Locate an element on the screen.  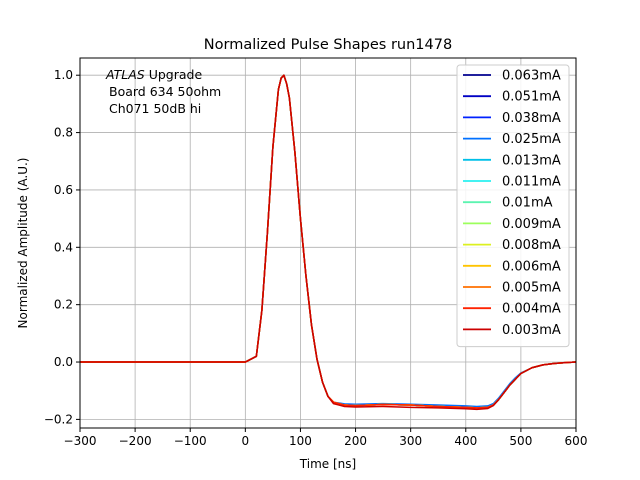
legend-box is located at coordinates (513, 206).